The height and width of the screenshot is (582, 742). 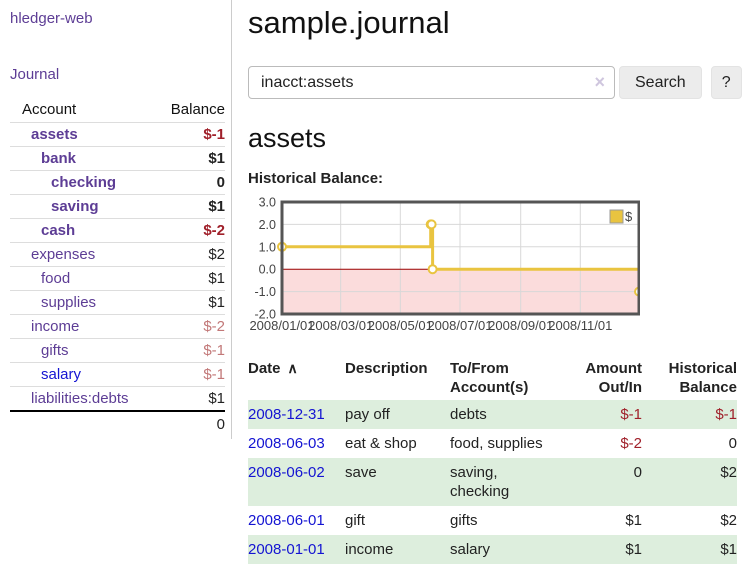 What do you see at coordinates (726, 414) in the screenshot?
I see `transaction-balance: $-1` at bounding box center [726, 414].